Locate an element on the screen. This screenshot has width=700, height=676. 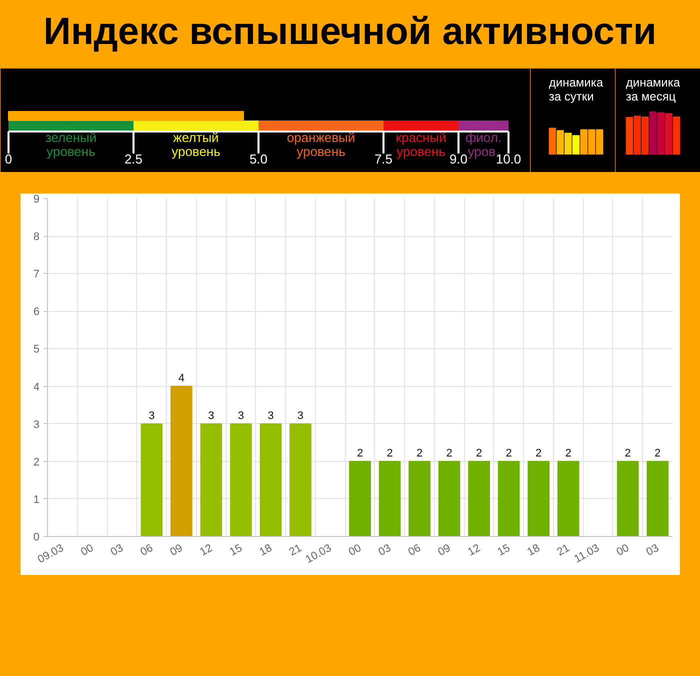
x-tick-label: 7.5 is located at coordinates (383, 159).